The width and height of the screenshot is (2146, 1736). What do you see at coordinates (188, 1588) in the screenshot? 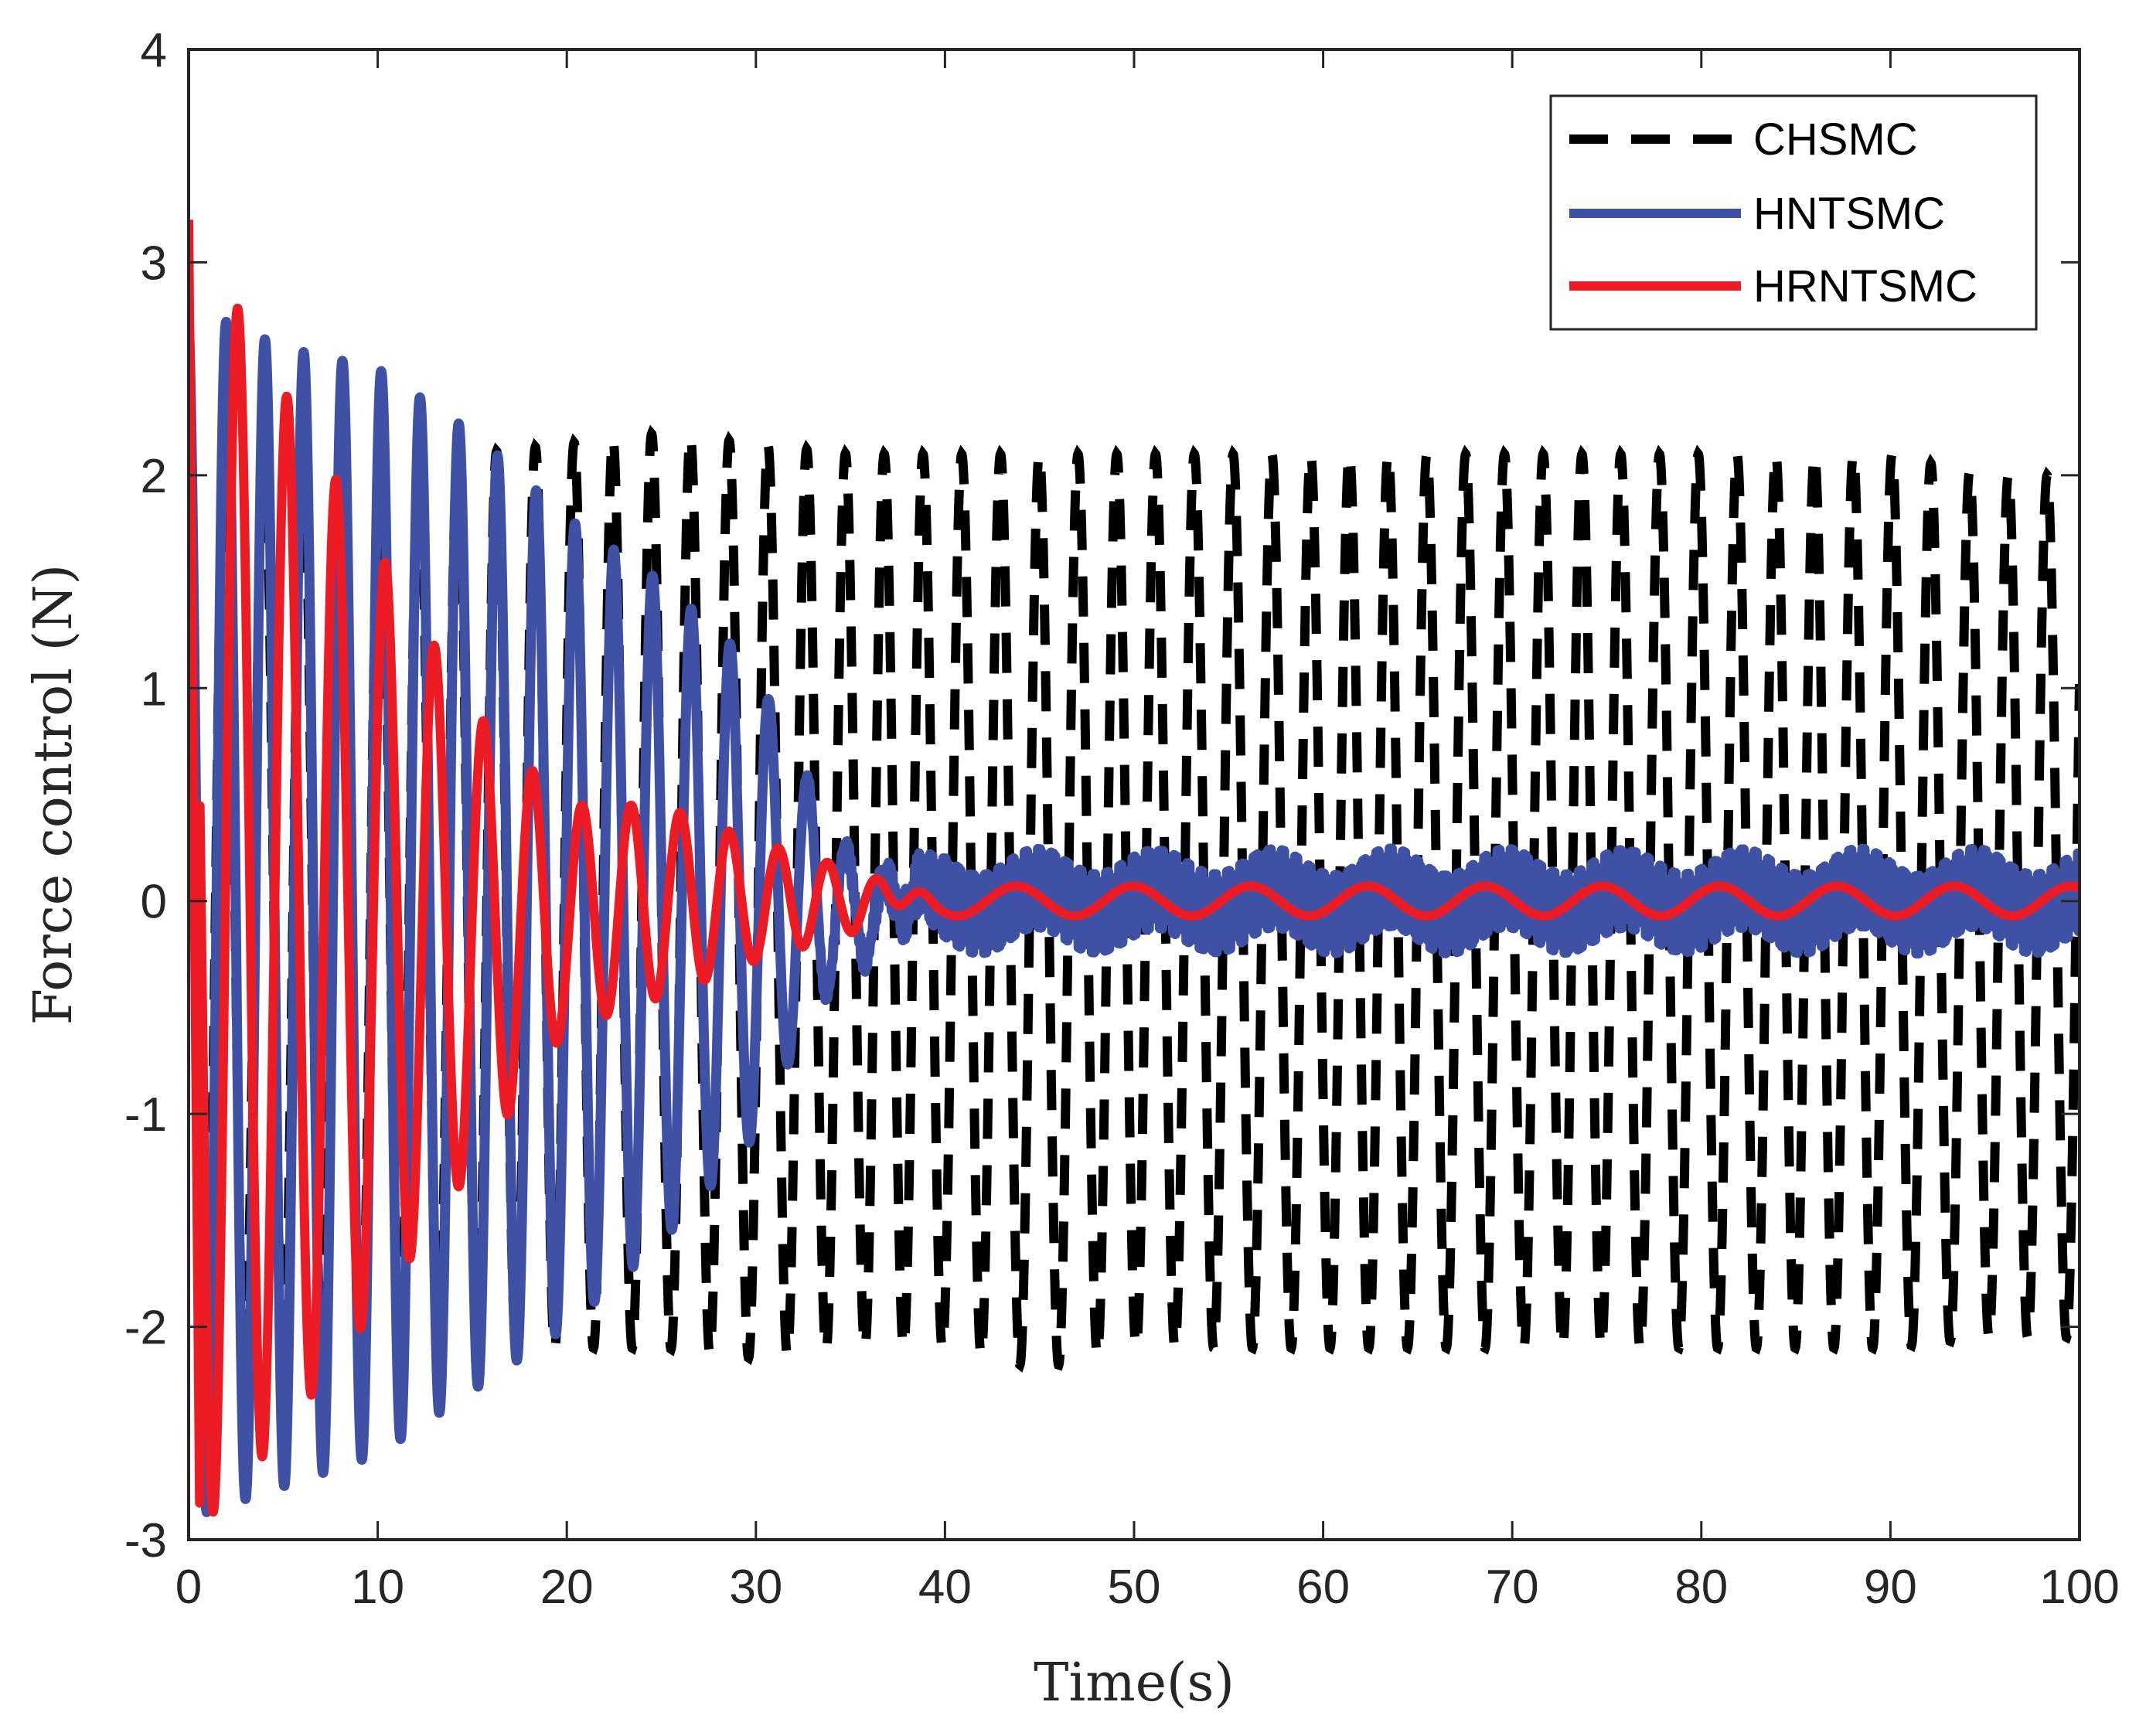
I see `x-tick-label: 0` at bounding box center [188, 1588].